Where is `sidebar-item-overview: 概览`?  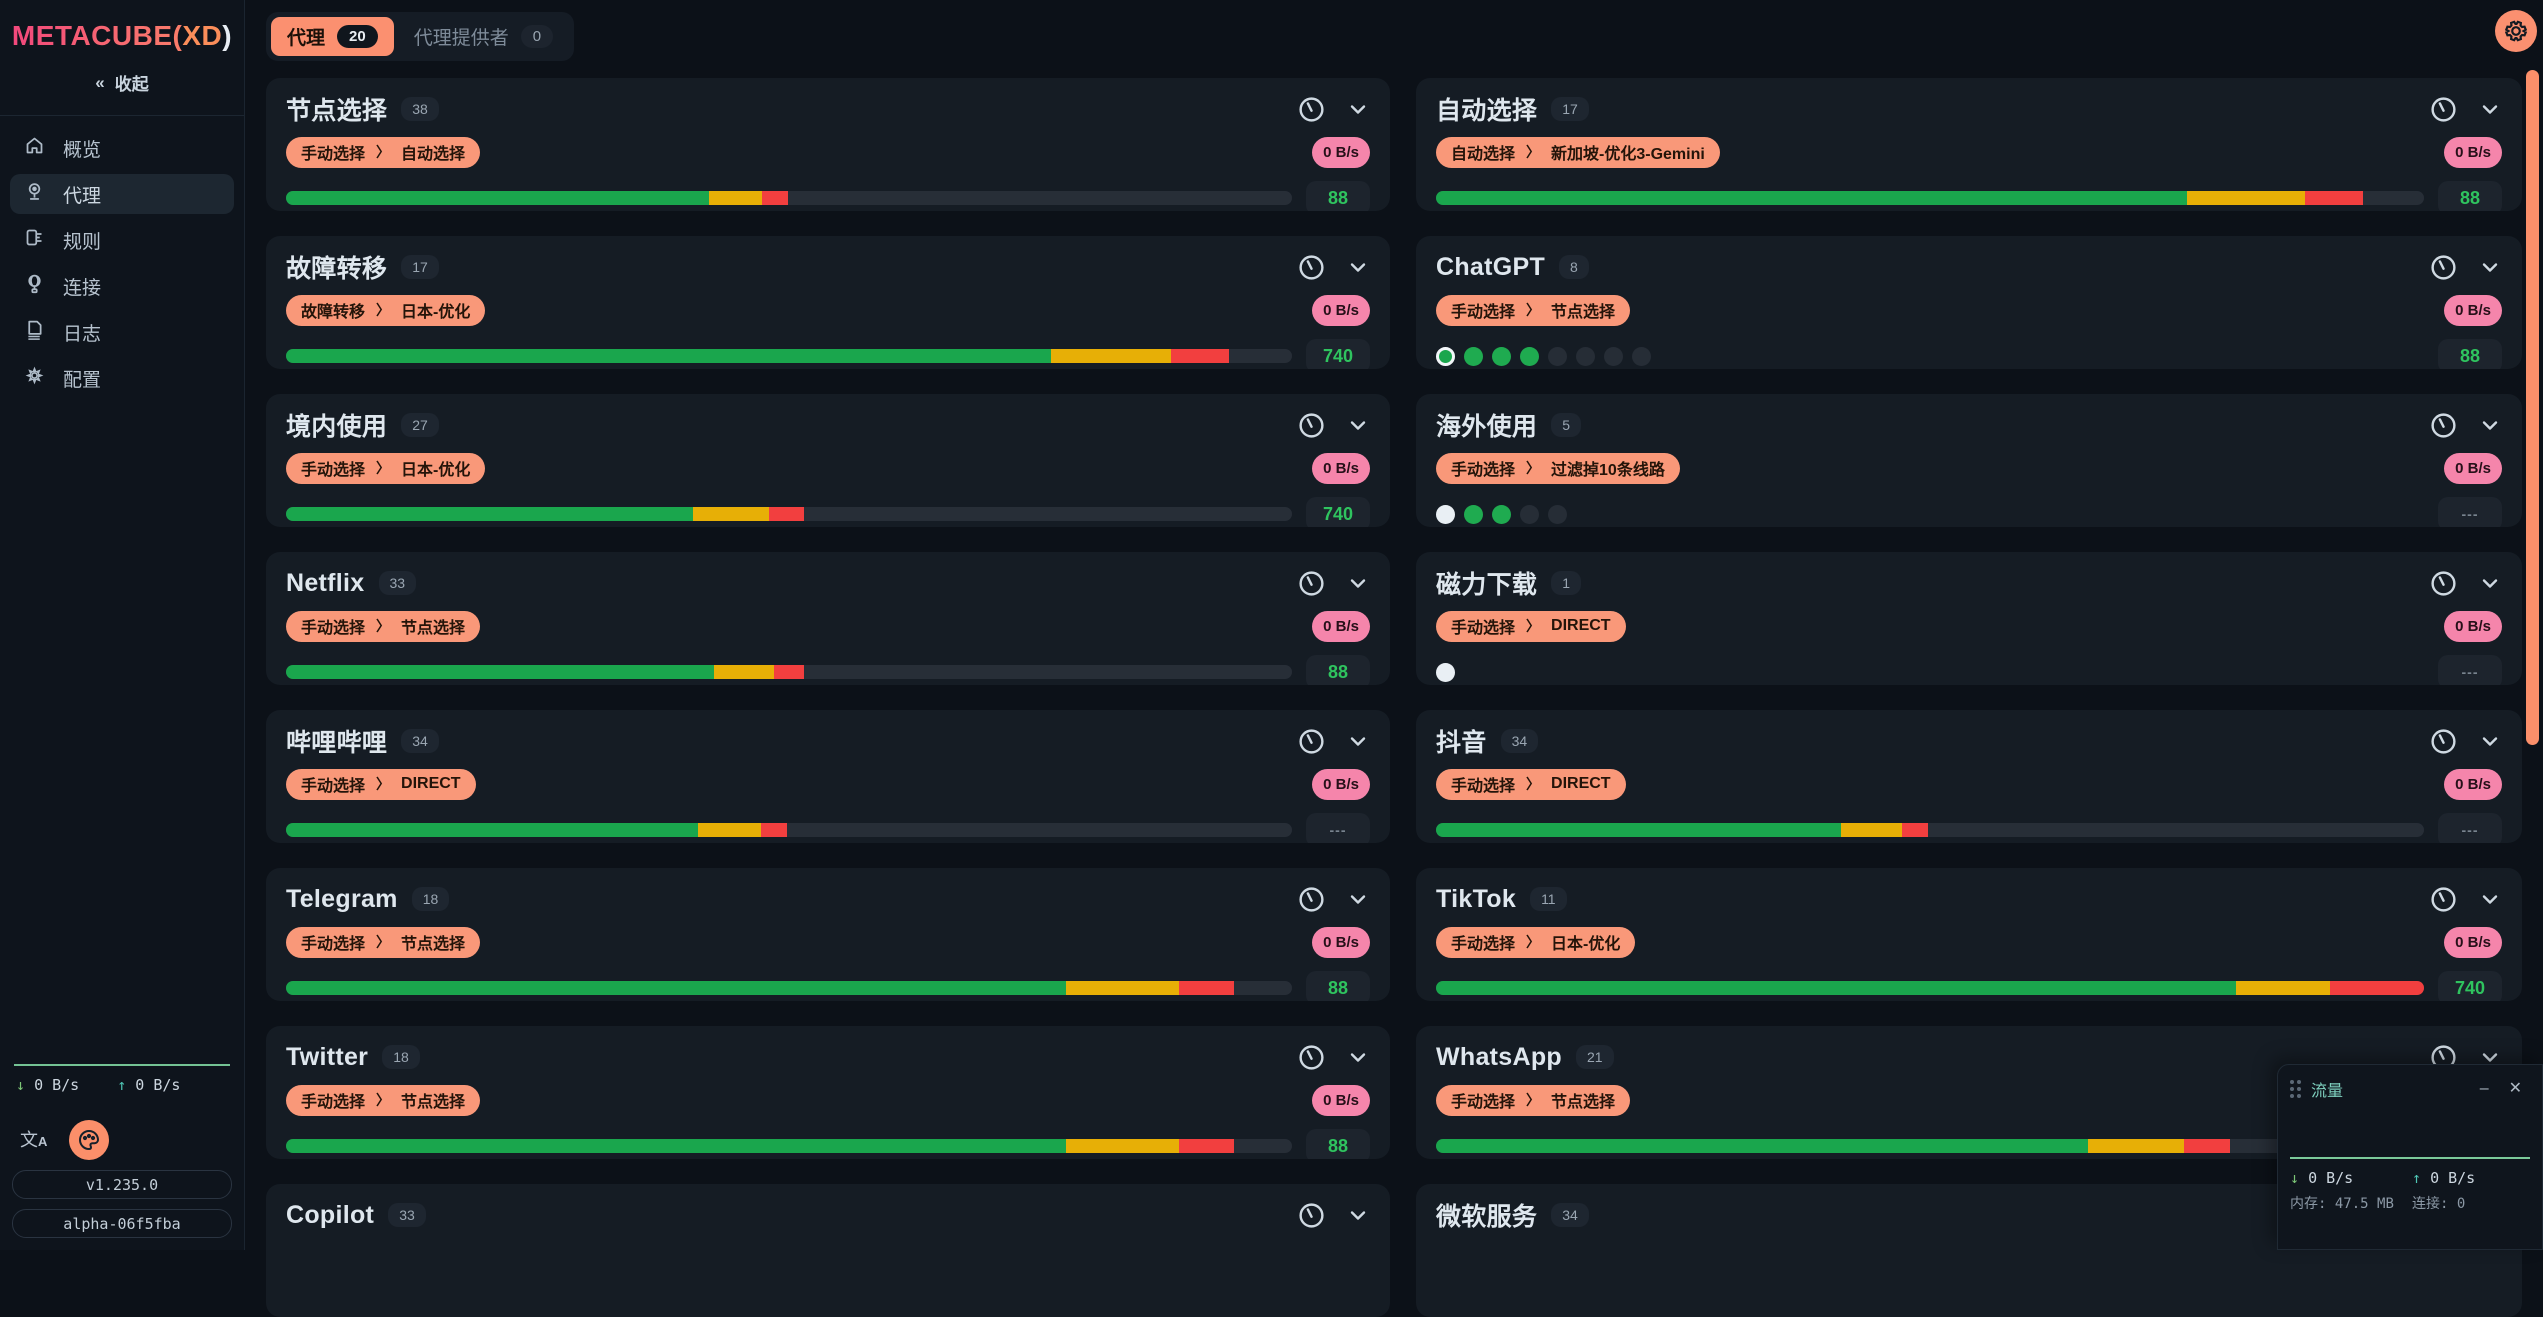 sidebar-item-overview: 概览 is located at coordinates (122, 148).